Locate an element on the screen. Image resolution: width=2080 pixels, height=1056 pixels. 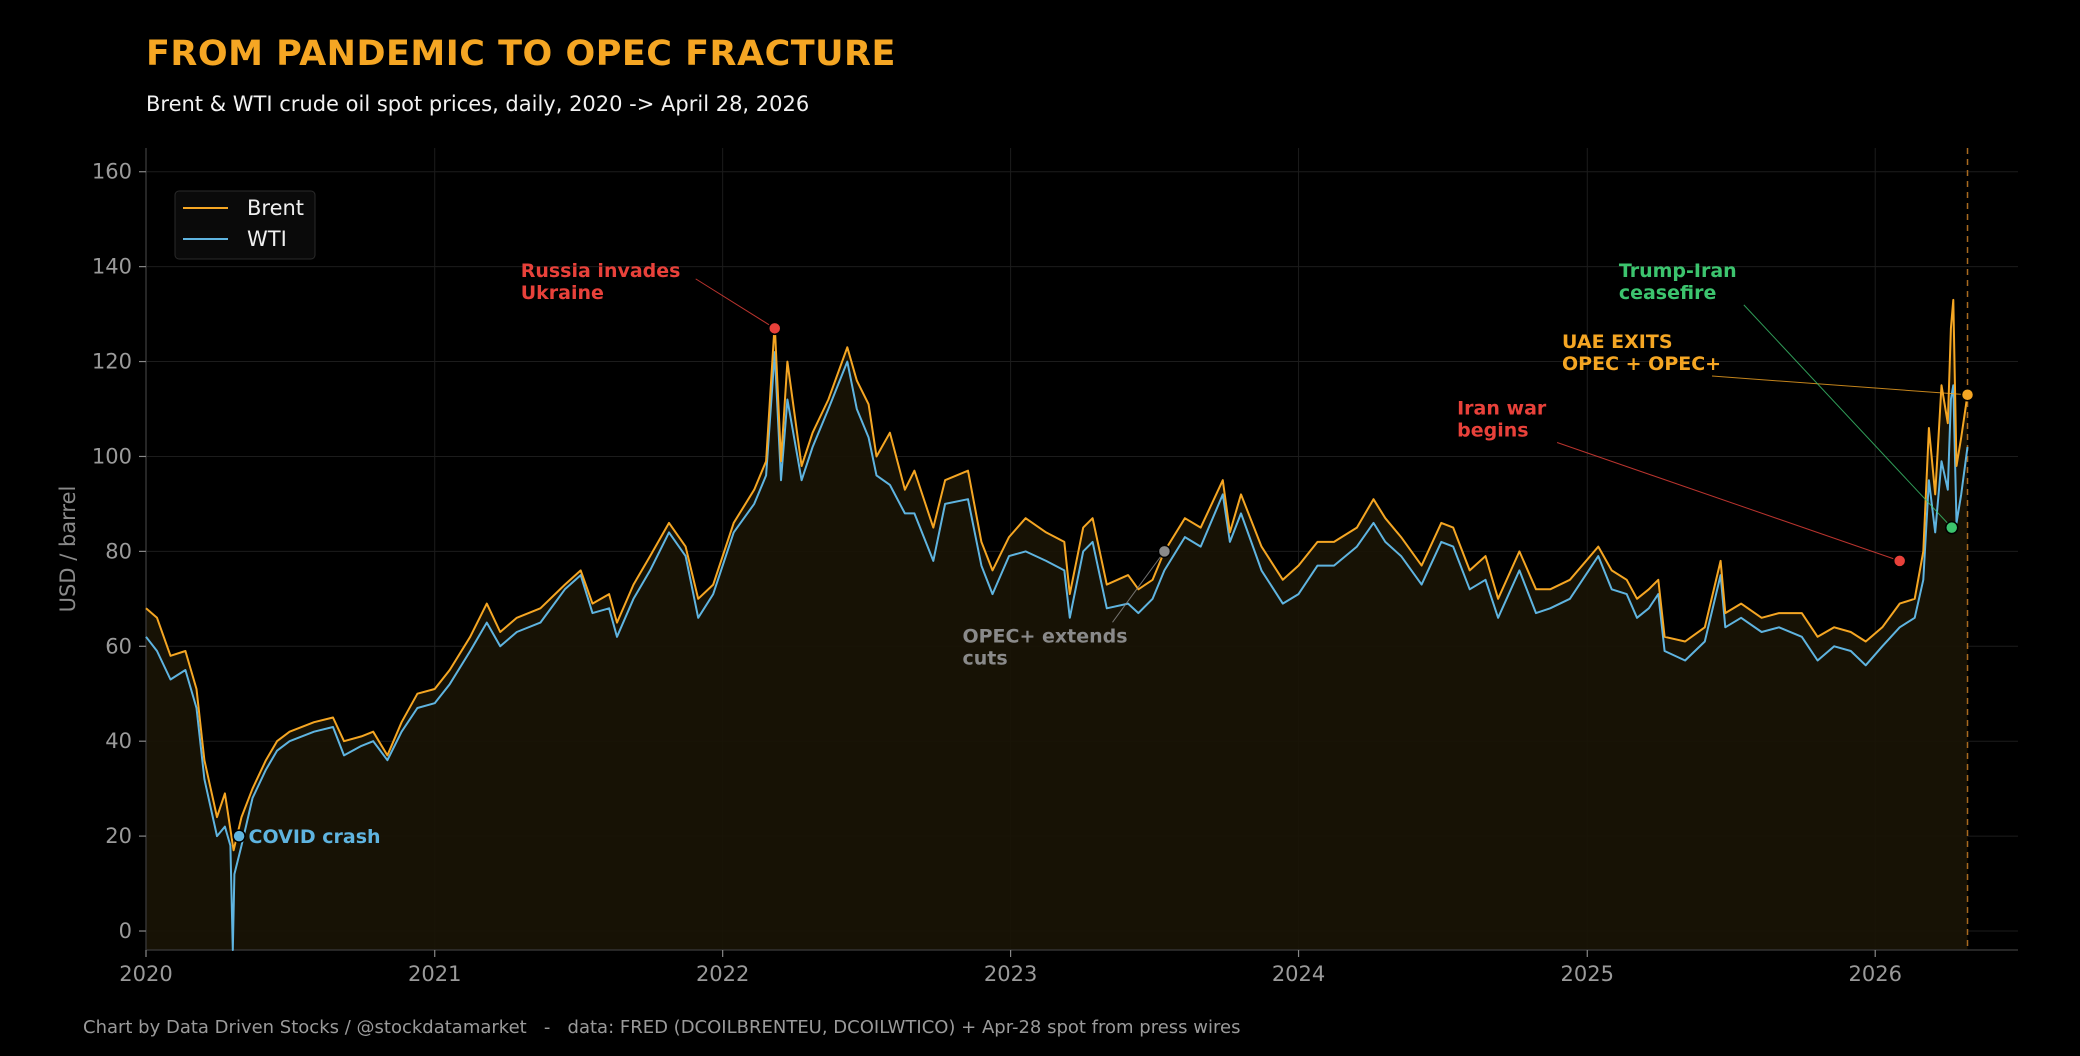
annotation-label: OPEC+ extends cuts is located at coordinates (1044, 647).